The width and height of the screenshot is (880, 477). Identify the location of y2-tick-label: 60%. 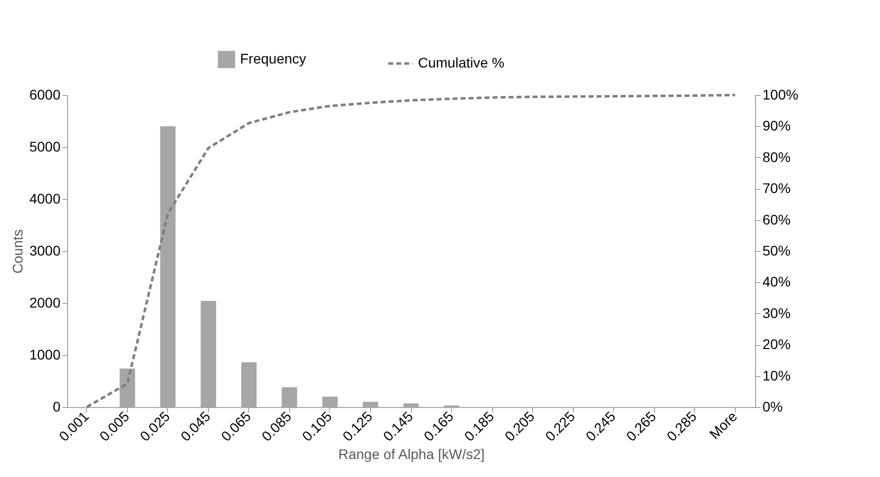
(776, 219).